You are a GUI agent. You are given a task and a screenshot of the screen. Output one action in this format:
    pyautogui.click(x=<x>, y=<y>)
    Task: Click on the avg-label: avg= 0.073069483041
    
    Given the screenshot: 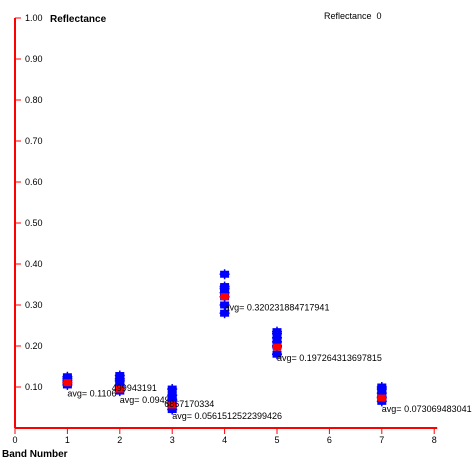 What is the action you would take?
    pyautogui.click(x=427, y=409)
    